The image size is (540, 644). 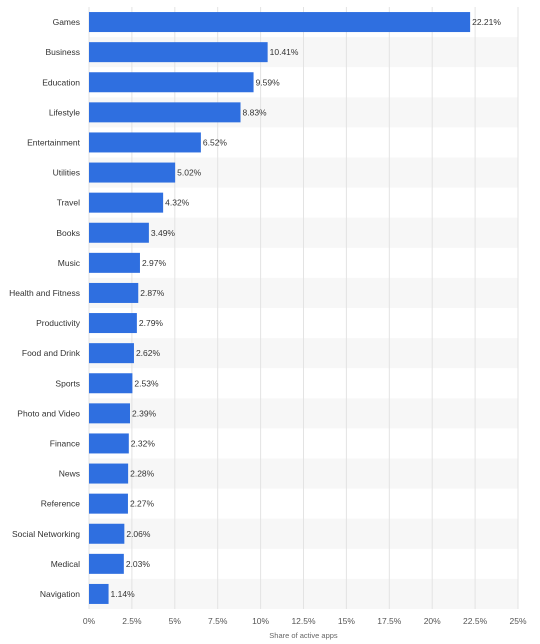 I want to click on x-tick-label: 17.5%, so click(x=389, y=621).